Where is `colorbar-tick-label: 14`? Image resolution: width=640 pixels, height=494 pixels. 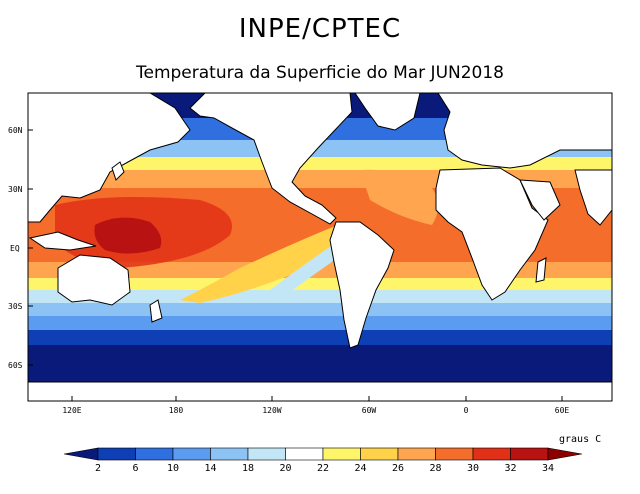
colorbar-tick-label: 14 is located at coordinates (210, 468).